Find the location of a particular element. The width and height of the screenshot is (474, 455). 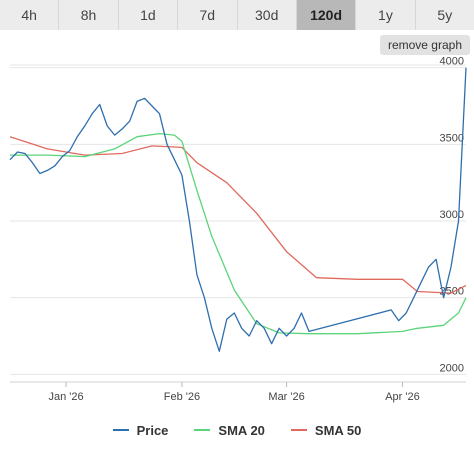

y-tick-label-2000: 2000 is located at coordinates (452, 368).